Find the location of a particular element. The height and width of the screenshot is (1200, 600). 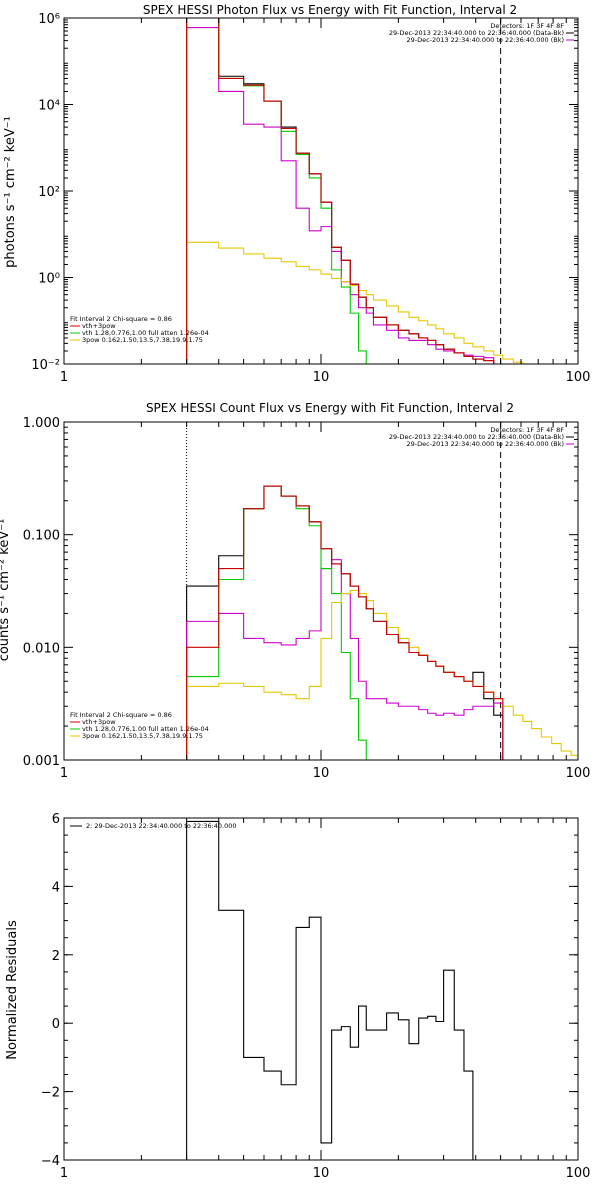

photon-y-tick-label: 10² is located at coordinates (49, 192).